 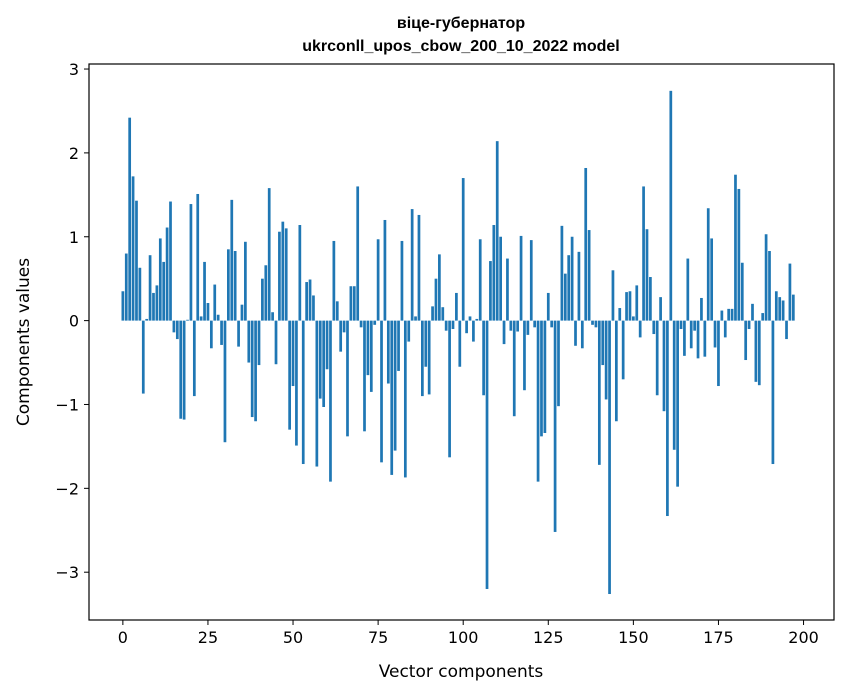 What do you see at coordinates (24, 342) in the screenshot?
I see `y-axis-label: Components values` at bounding box center [24, 342].